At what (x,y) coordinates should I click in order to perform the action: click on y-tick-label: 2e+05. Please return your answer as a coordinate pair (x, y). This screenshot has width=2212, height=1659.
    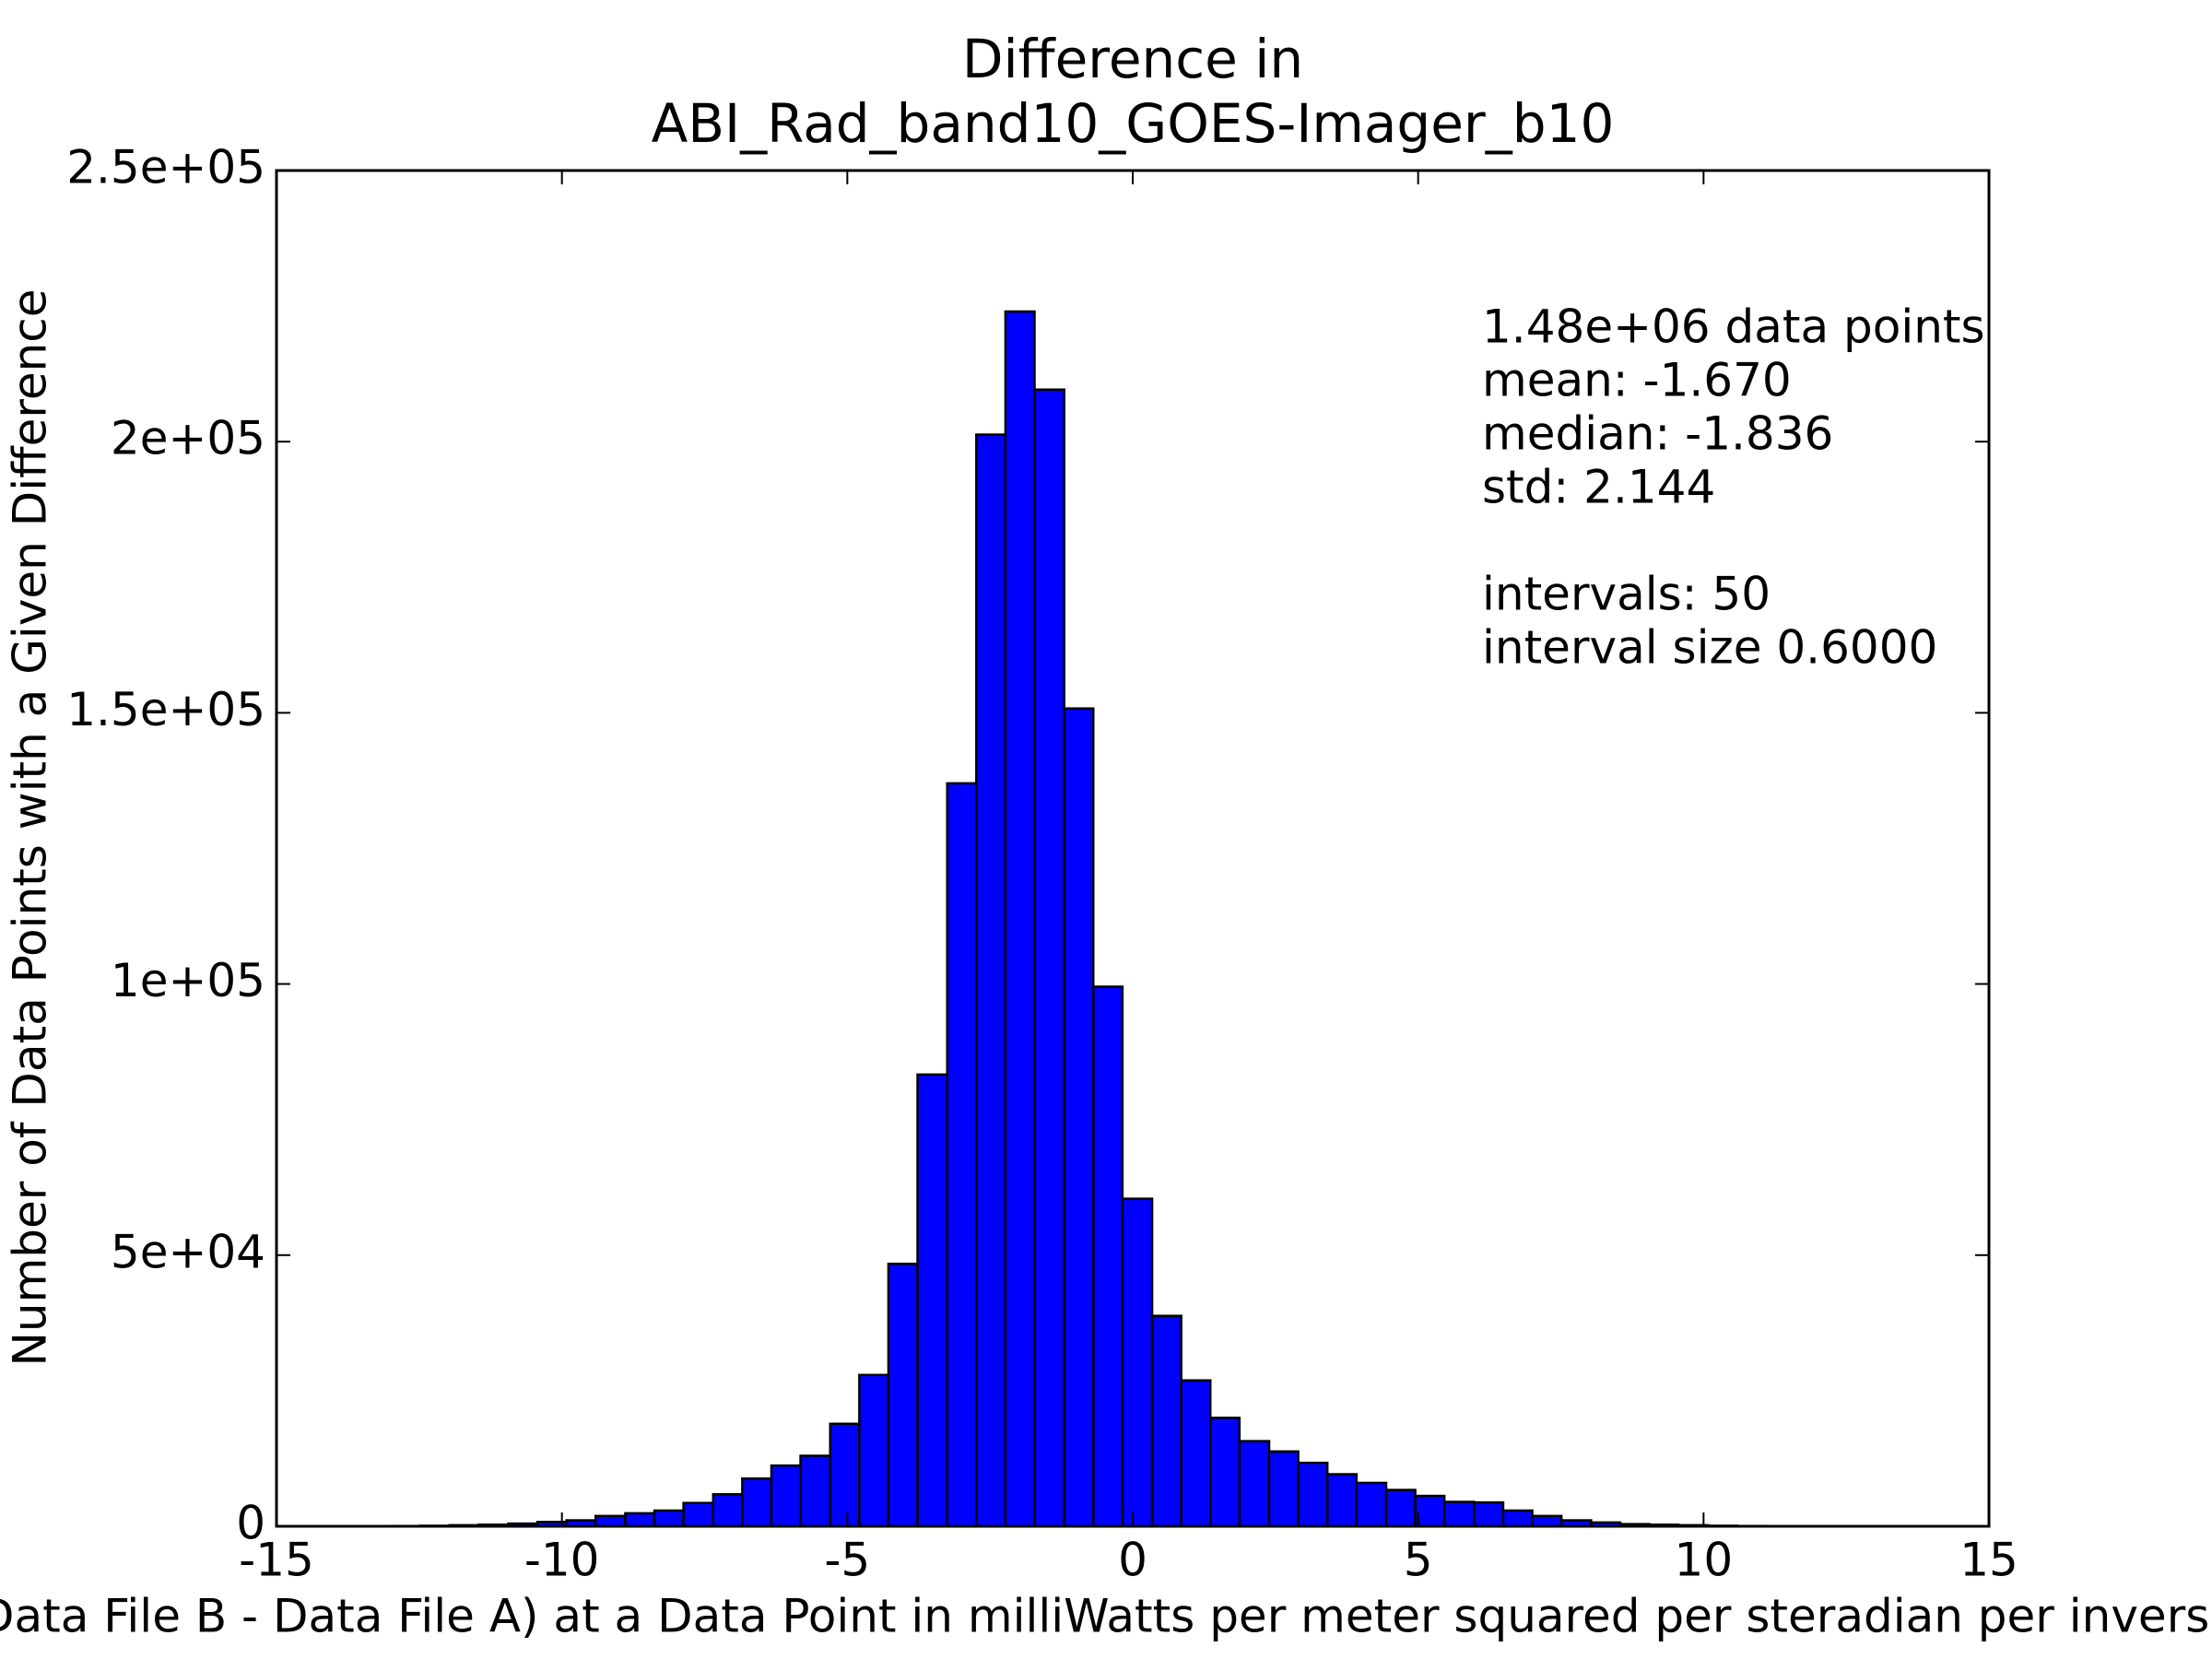
    Looking at the image, I should click on (188, 438).